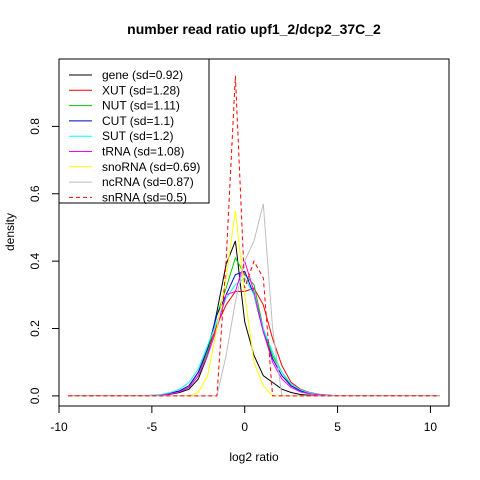  Describe the element at coordinates (35, 328) in the screenshot. I see `y-tick-label: 0.2` at that location.